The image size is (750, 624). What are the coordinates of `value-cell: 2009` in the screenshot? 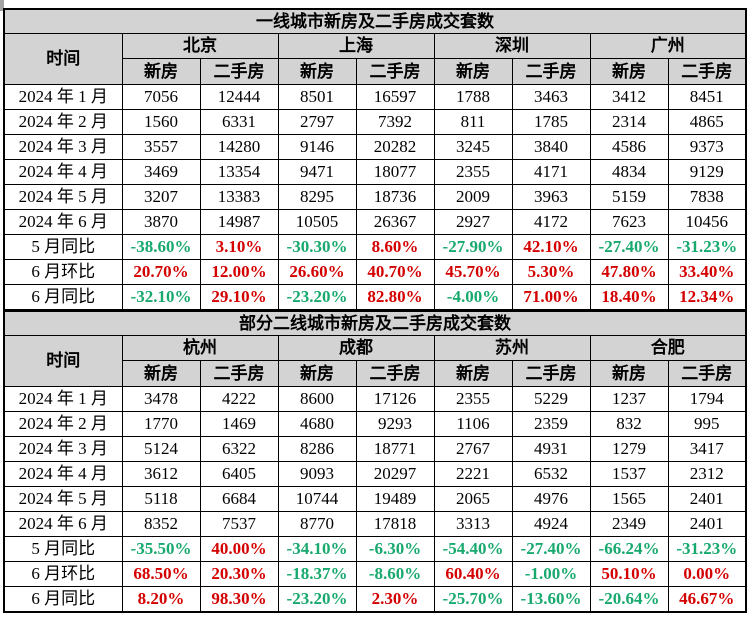 It's located at (473, 197).